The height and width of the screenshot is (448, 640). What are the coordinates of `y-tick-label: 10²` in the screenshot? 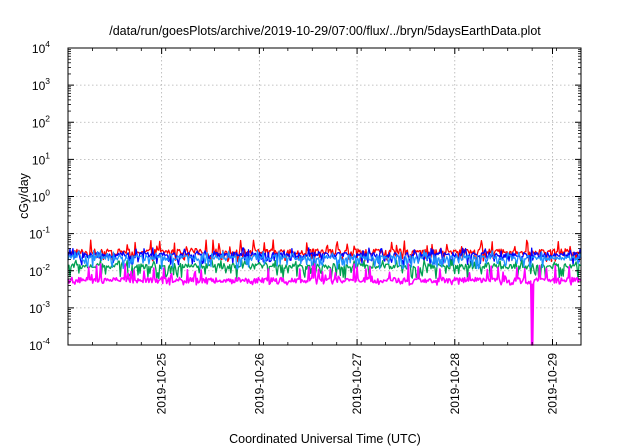 It's located at (41, 121).